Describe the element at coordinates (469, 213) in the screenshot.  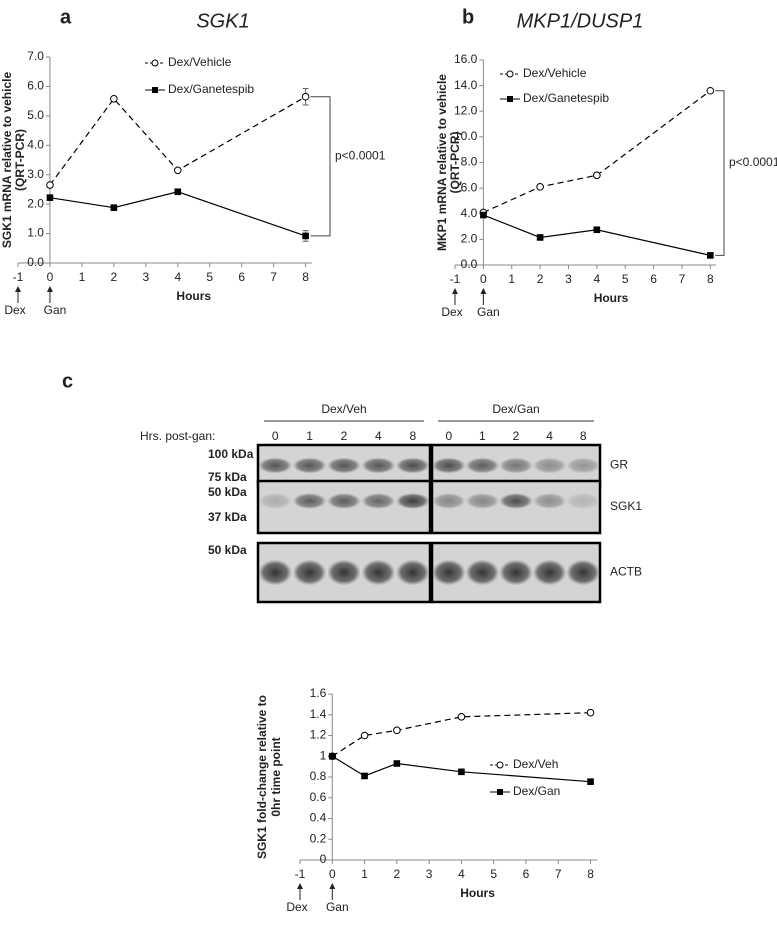
I see `y-tick-label: 4.0` at that location.